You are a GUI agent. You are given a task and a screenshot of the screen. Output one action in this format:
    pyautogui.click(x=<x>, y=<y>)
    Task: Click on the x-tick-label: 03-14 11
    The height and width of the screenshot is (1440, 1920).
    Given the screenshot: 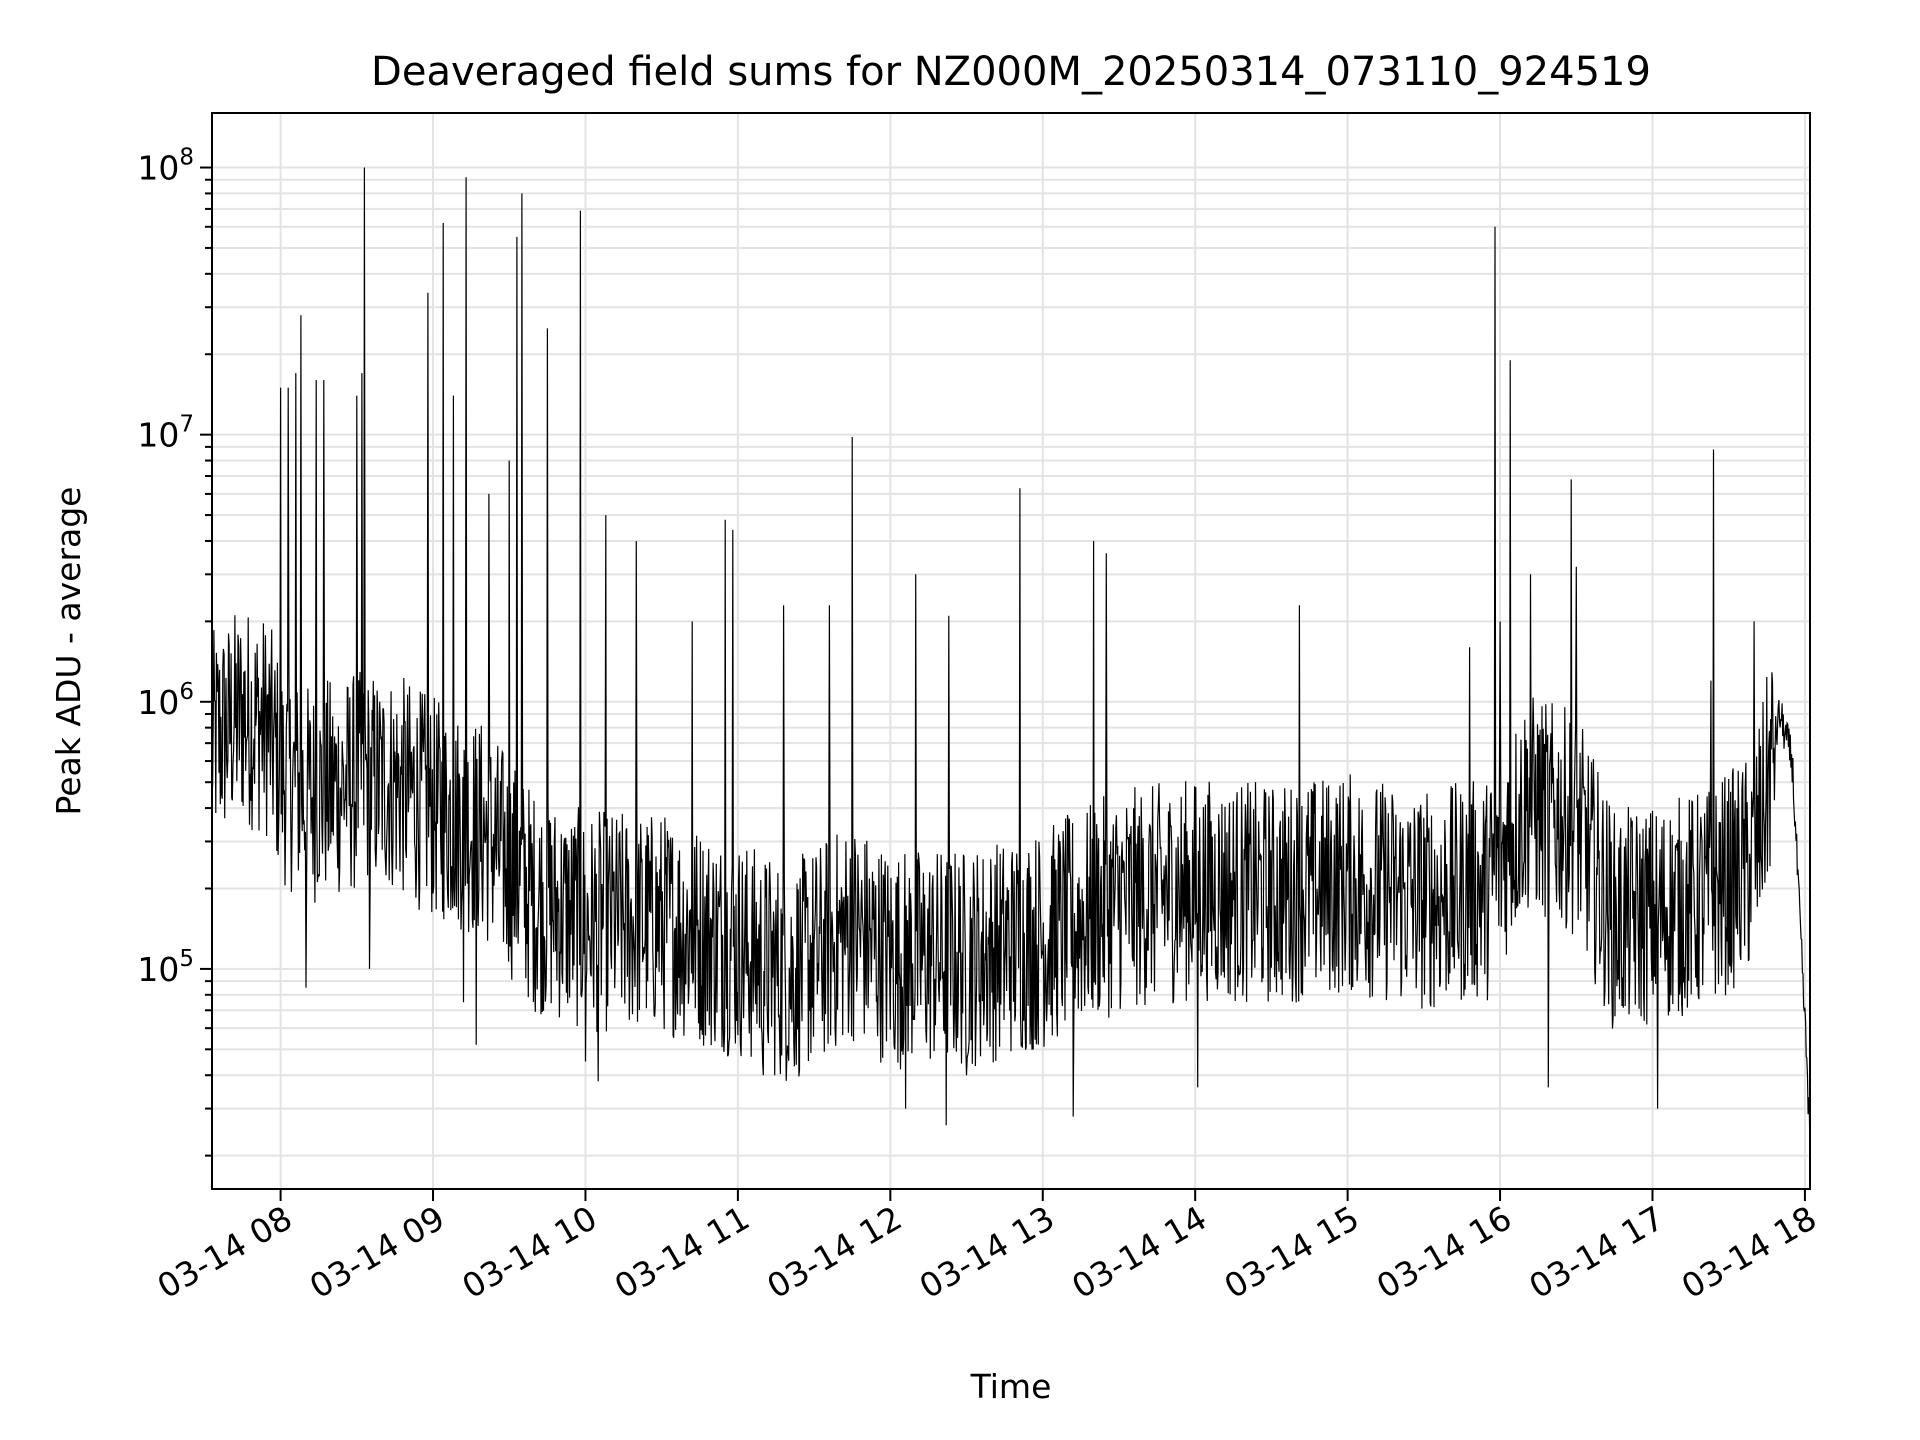 What is the action you would take?
    pyautogui.click(x=682, y=1252)
    